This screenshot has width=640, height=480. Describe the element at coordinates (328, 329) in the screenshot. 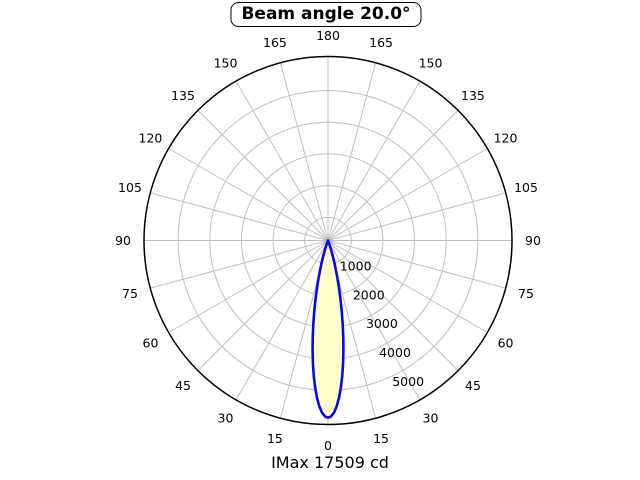

I see `beam-lobe` at that location.